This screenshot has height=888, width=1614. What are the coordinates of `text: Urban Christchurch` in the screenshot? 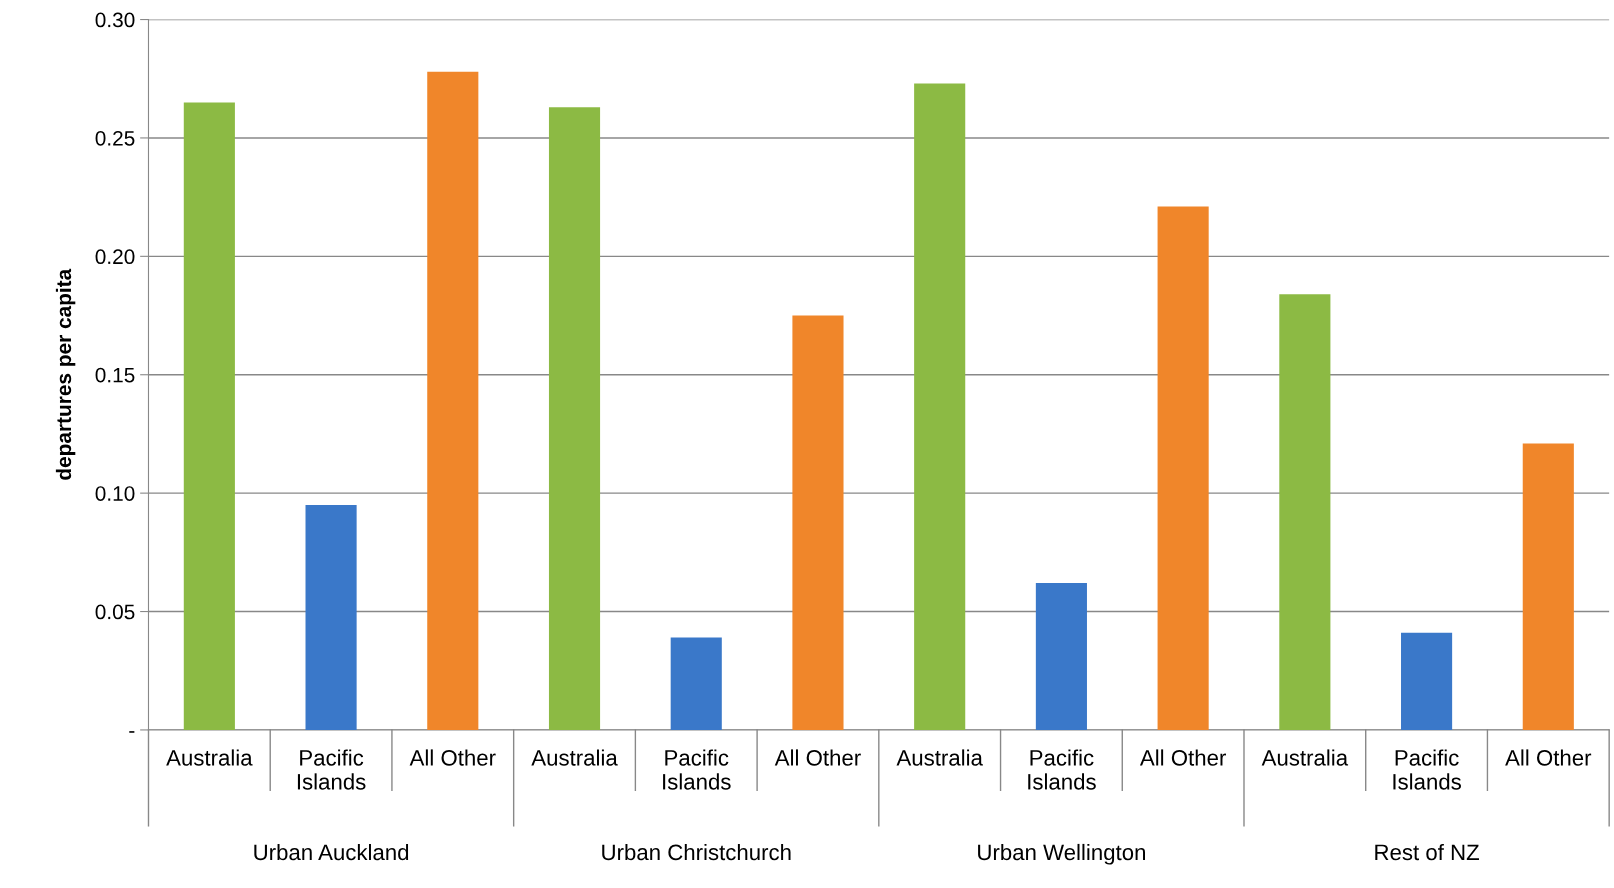 It's located at (696, 852).